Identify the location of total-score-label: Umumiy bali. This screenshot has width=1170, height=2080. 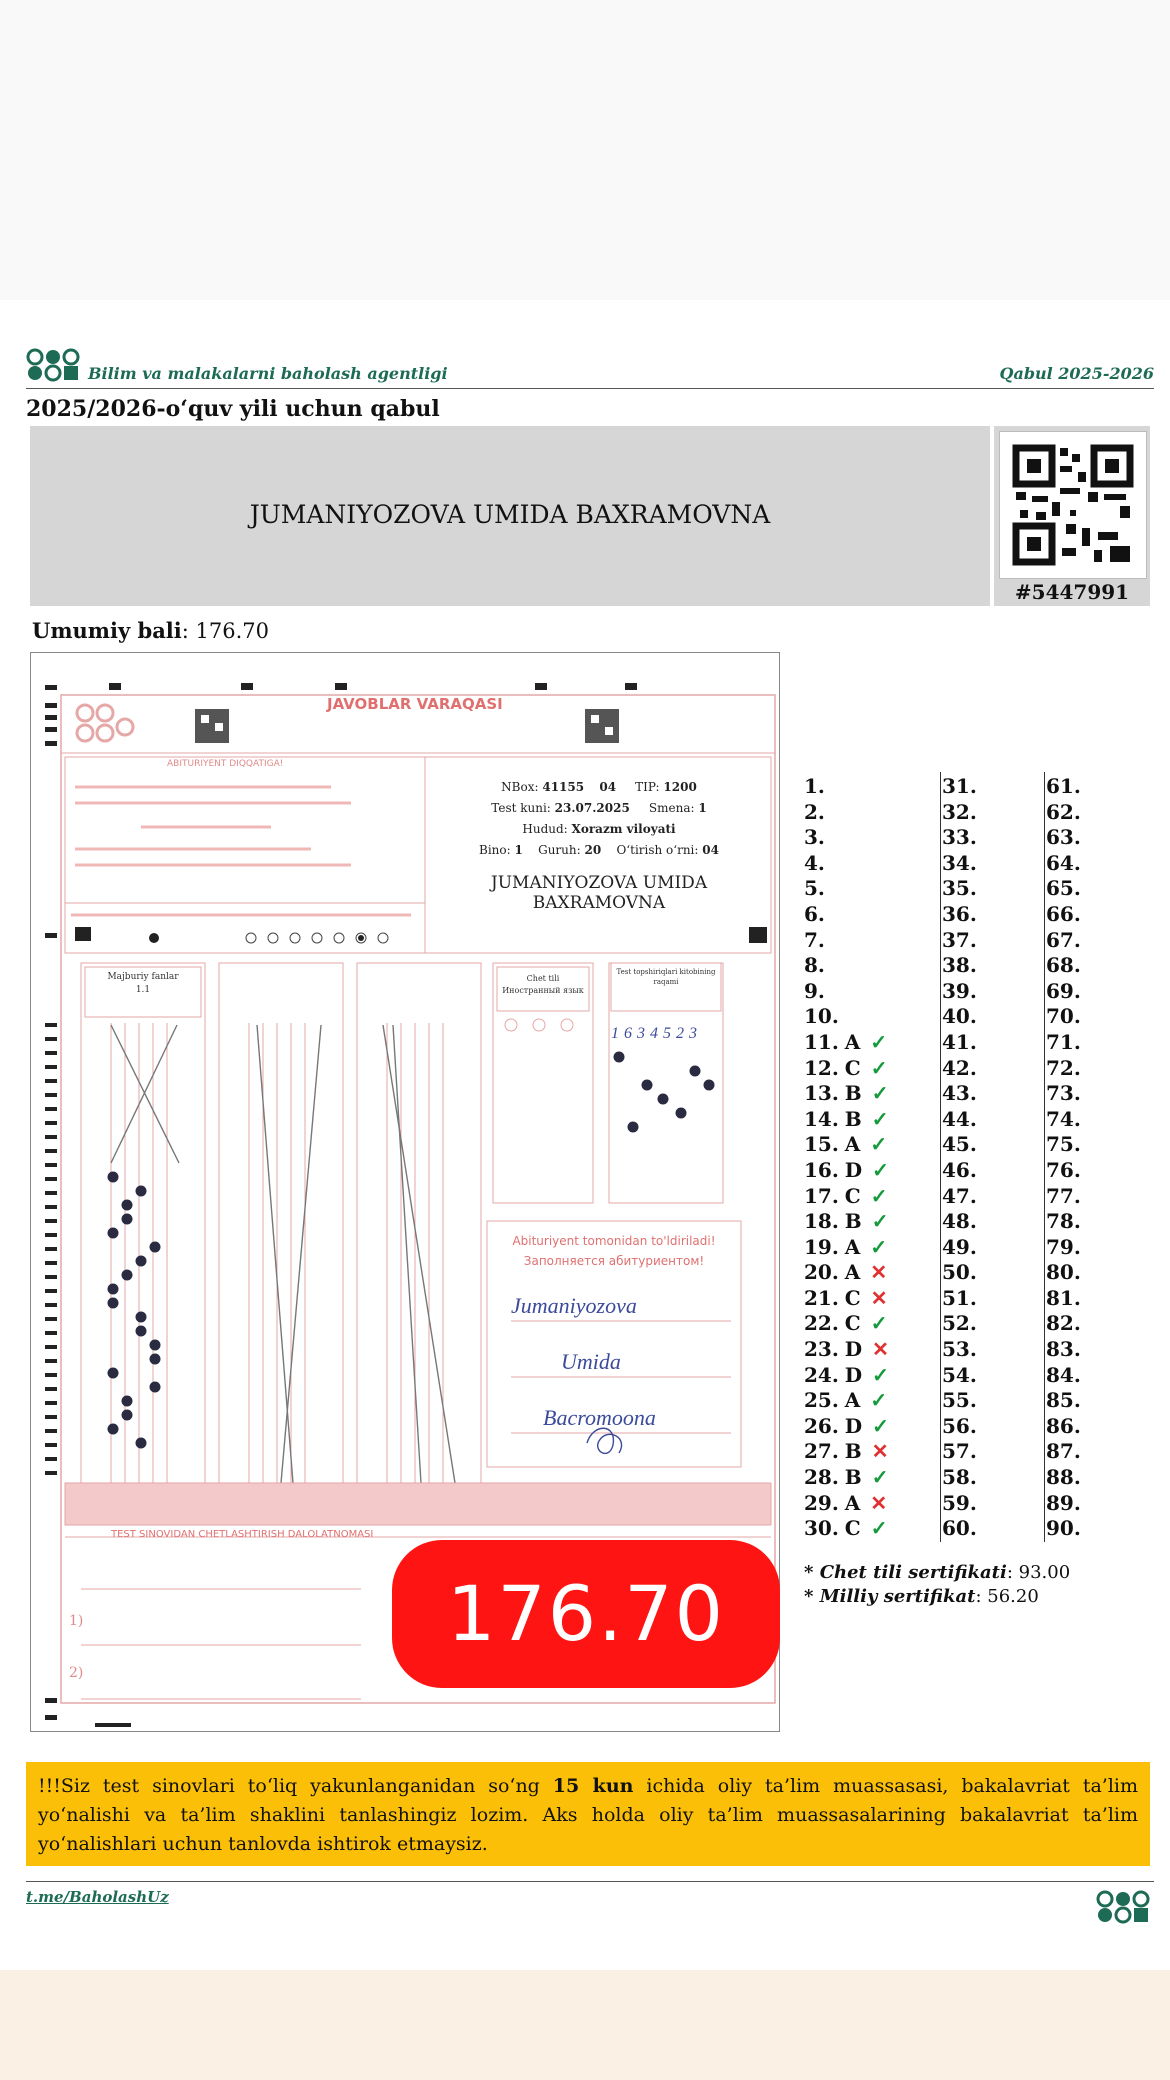
(107, 630).